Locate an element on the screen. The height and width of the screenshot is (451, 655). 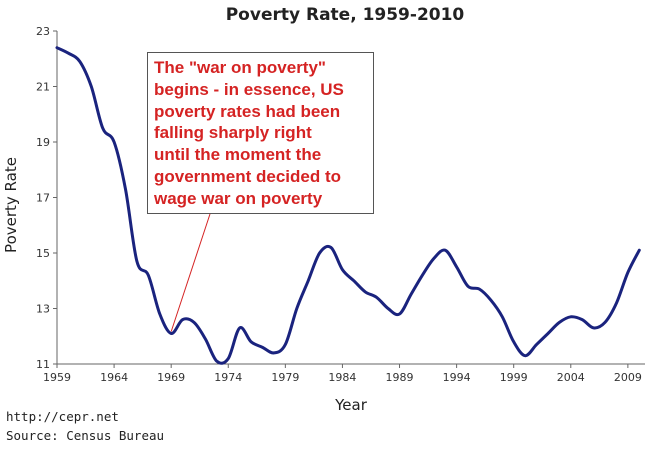
x-tick-label: 1994 is located at coordinates (457, 377).